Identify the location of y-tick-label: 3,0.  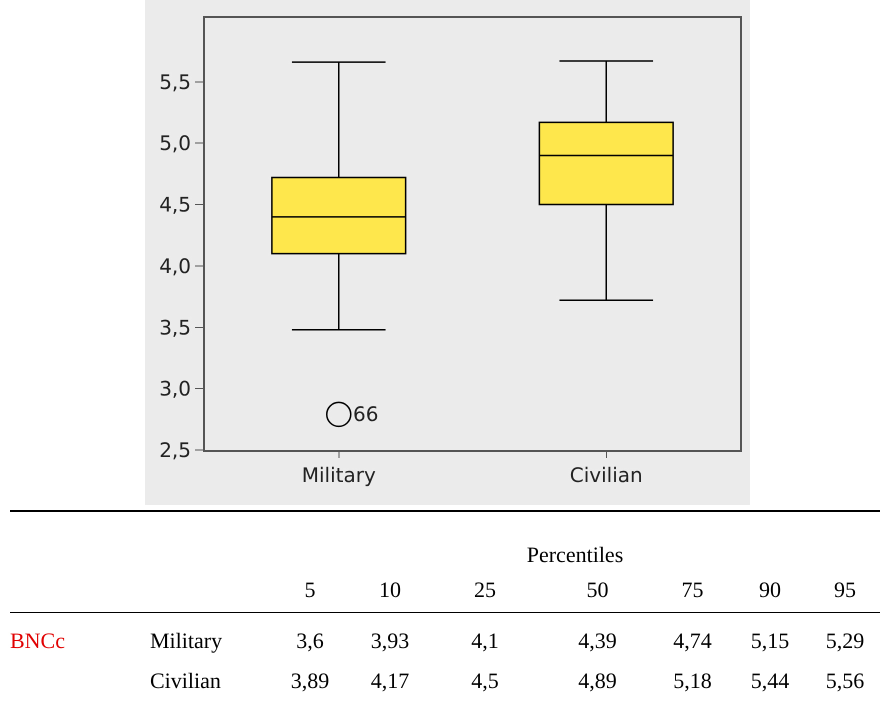
(175, 388).